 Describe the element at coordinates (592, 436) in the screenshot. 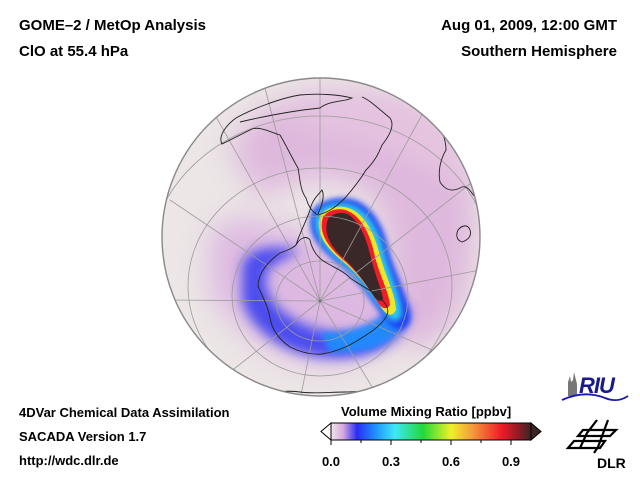

I see `dlr-logo` at that location.